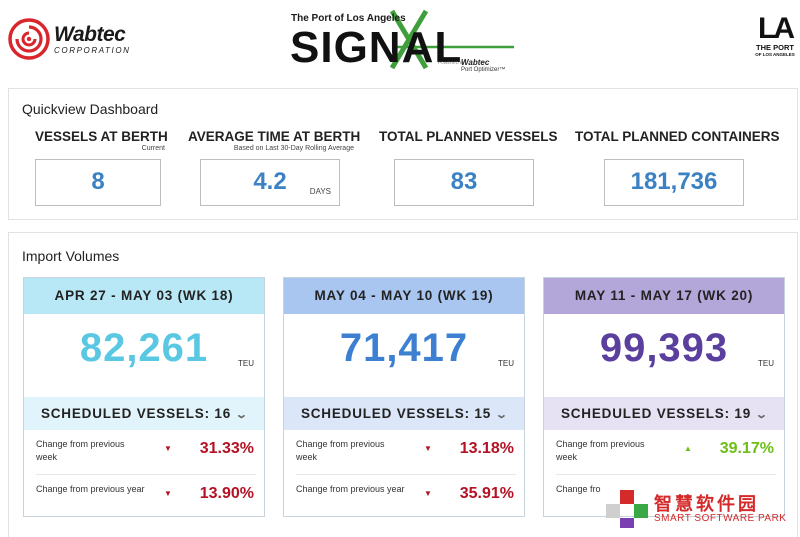 The width and height of the screenshot is (800, 537). Describe the element at coordinates (153, 148) in the screenshot. I see `metric-sublabel: Current` at that location.